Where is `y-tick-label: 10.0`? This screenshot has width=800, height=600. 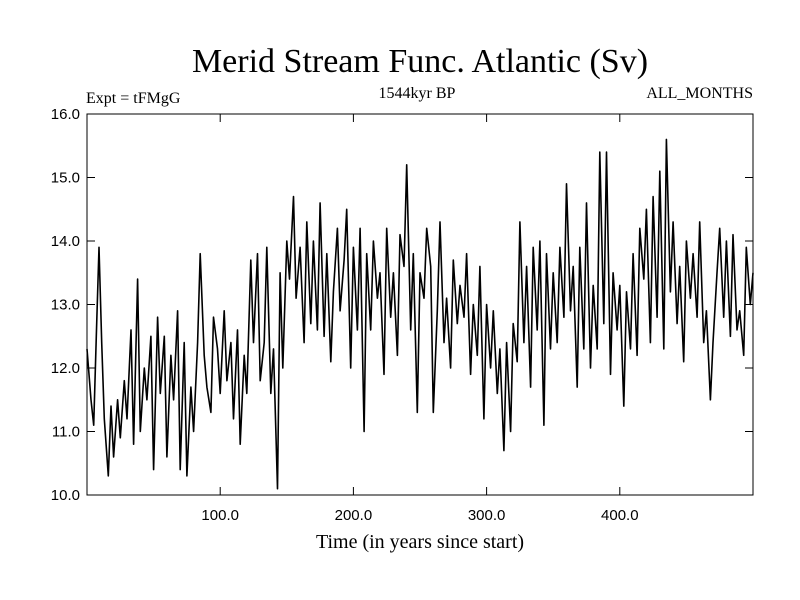
y-tick-label: 10.0 is located at coordinates (65, 495).